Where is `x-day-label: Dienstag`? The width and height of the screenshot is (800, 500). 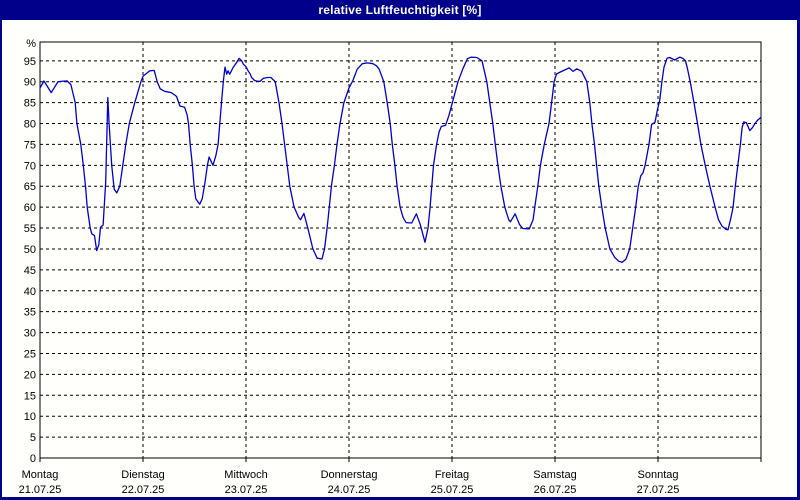
x-day-label: Dienstag is located at coordinates (142, 475).